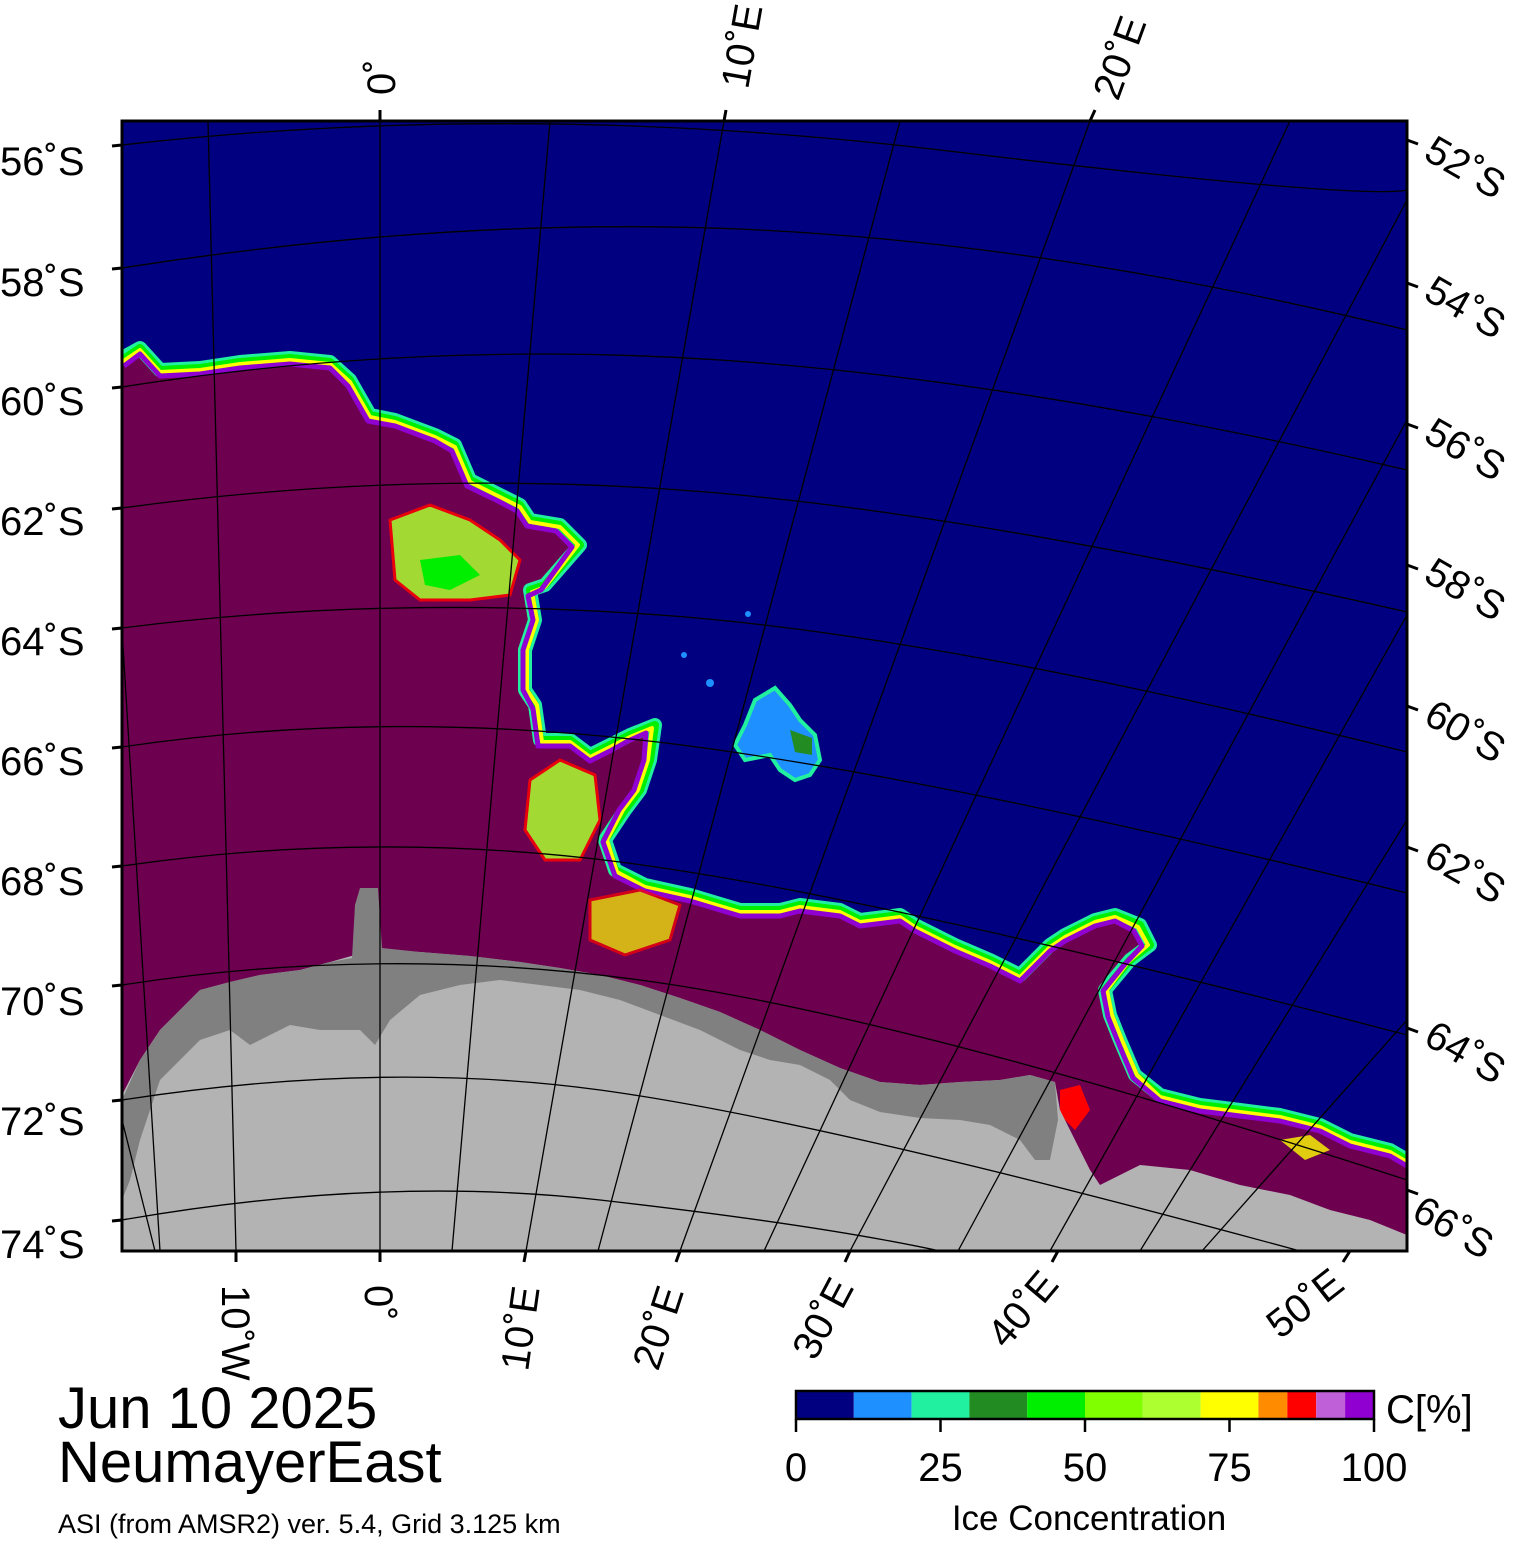  Describe the element at coordinates (520, 1328) in the screenshot. I see `bottom-lon-label-10e: 10˚E` at that location.